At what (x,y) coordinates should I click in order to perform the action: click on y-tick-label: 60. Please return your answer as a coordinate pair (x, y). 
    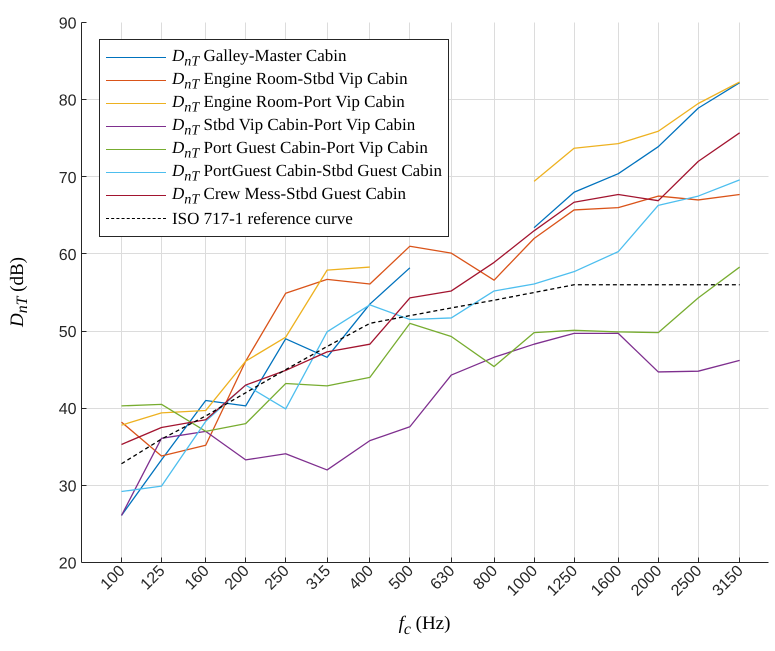
    Looking at the image, I should click on (67, 255).